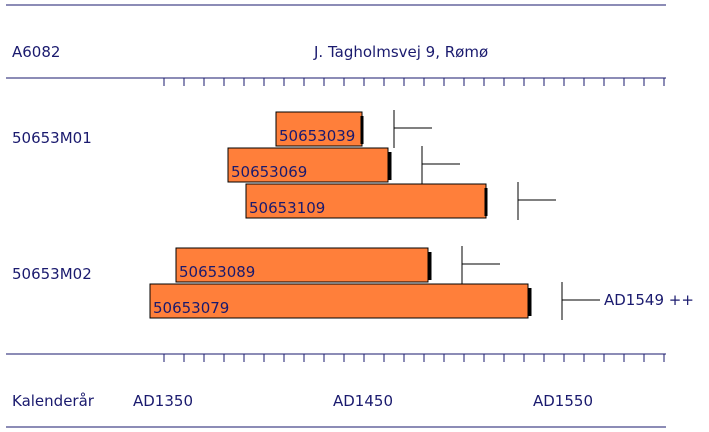  What do you see at coordinates (163, 401) in the screenshot?
I see `tick-label: AD1350` at bounding box center [163, 401].